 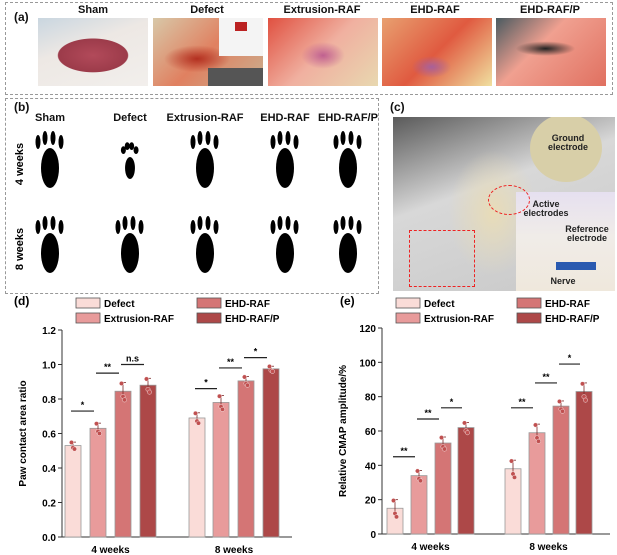 I want to click on y-tick-label: 0.6, so click(x=49, y=435).